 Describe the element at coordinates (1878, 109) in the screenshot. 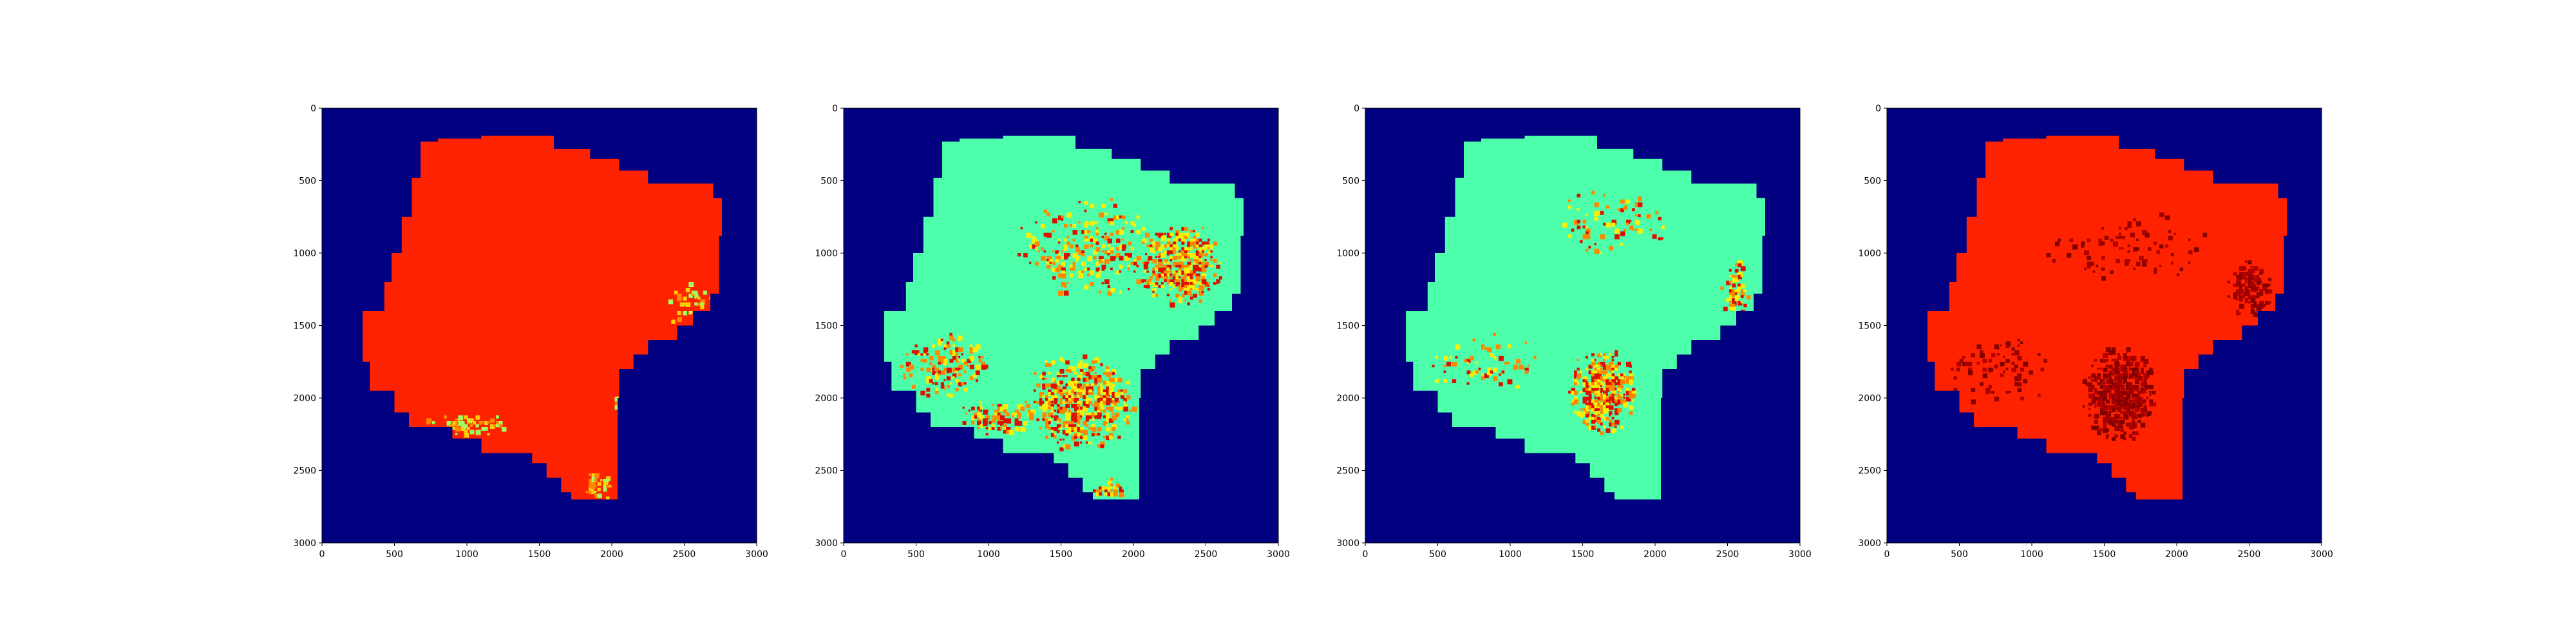

I see `y-tick-label: 0` at that location.